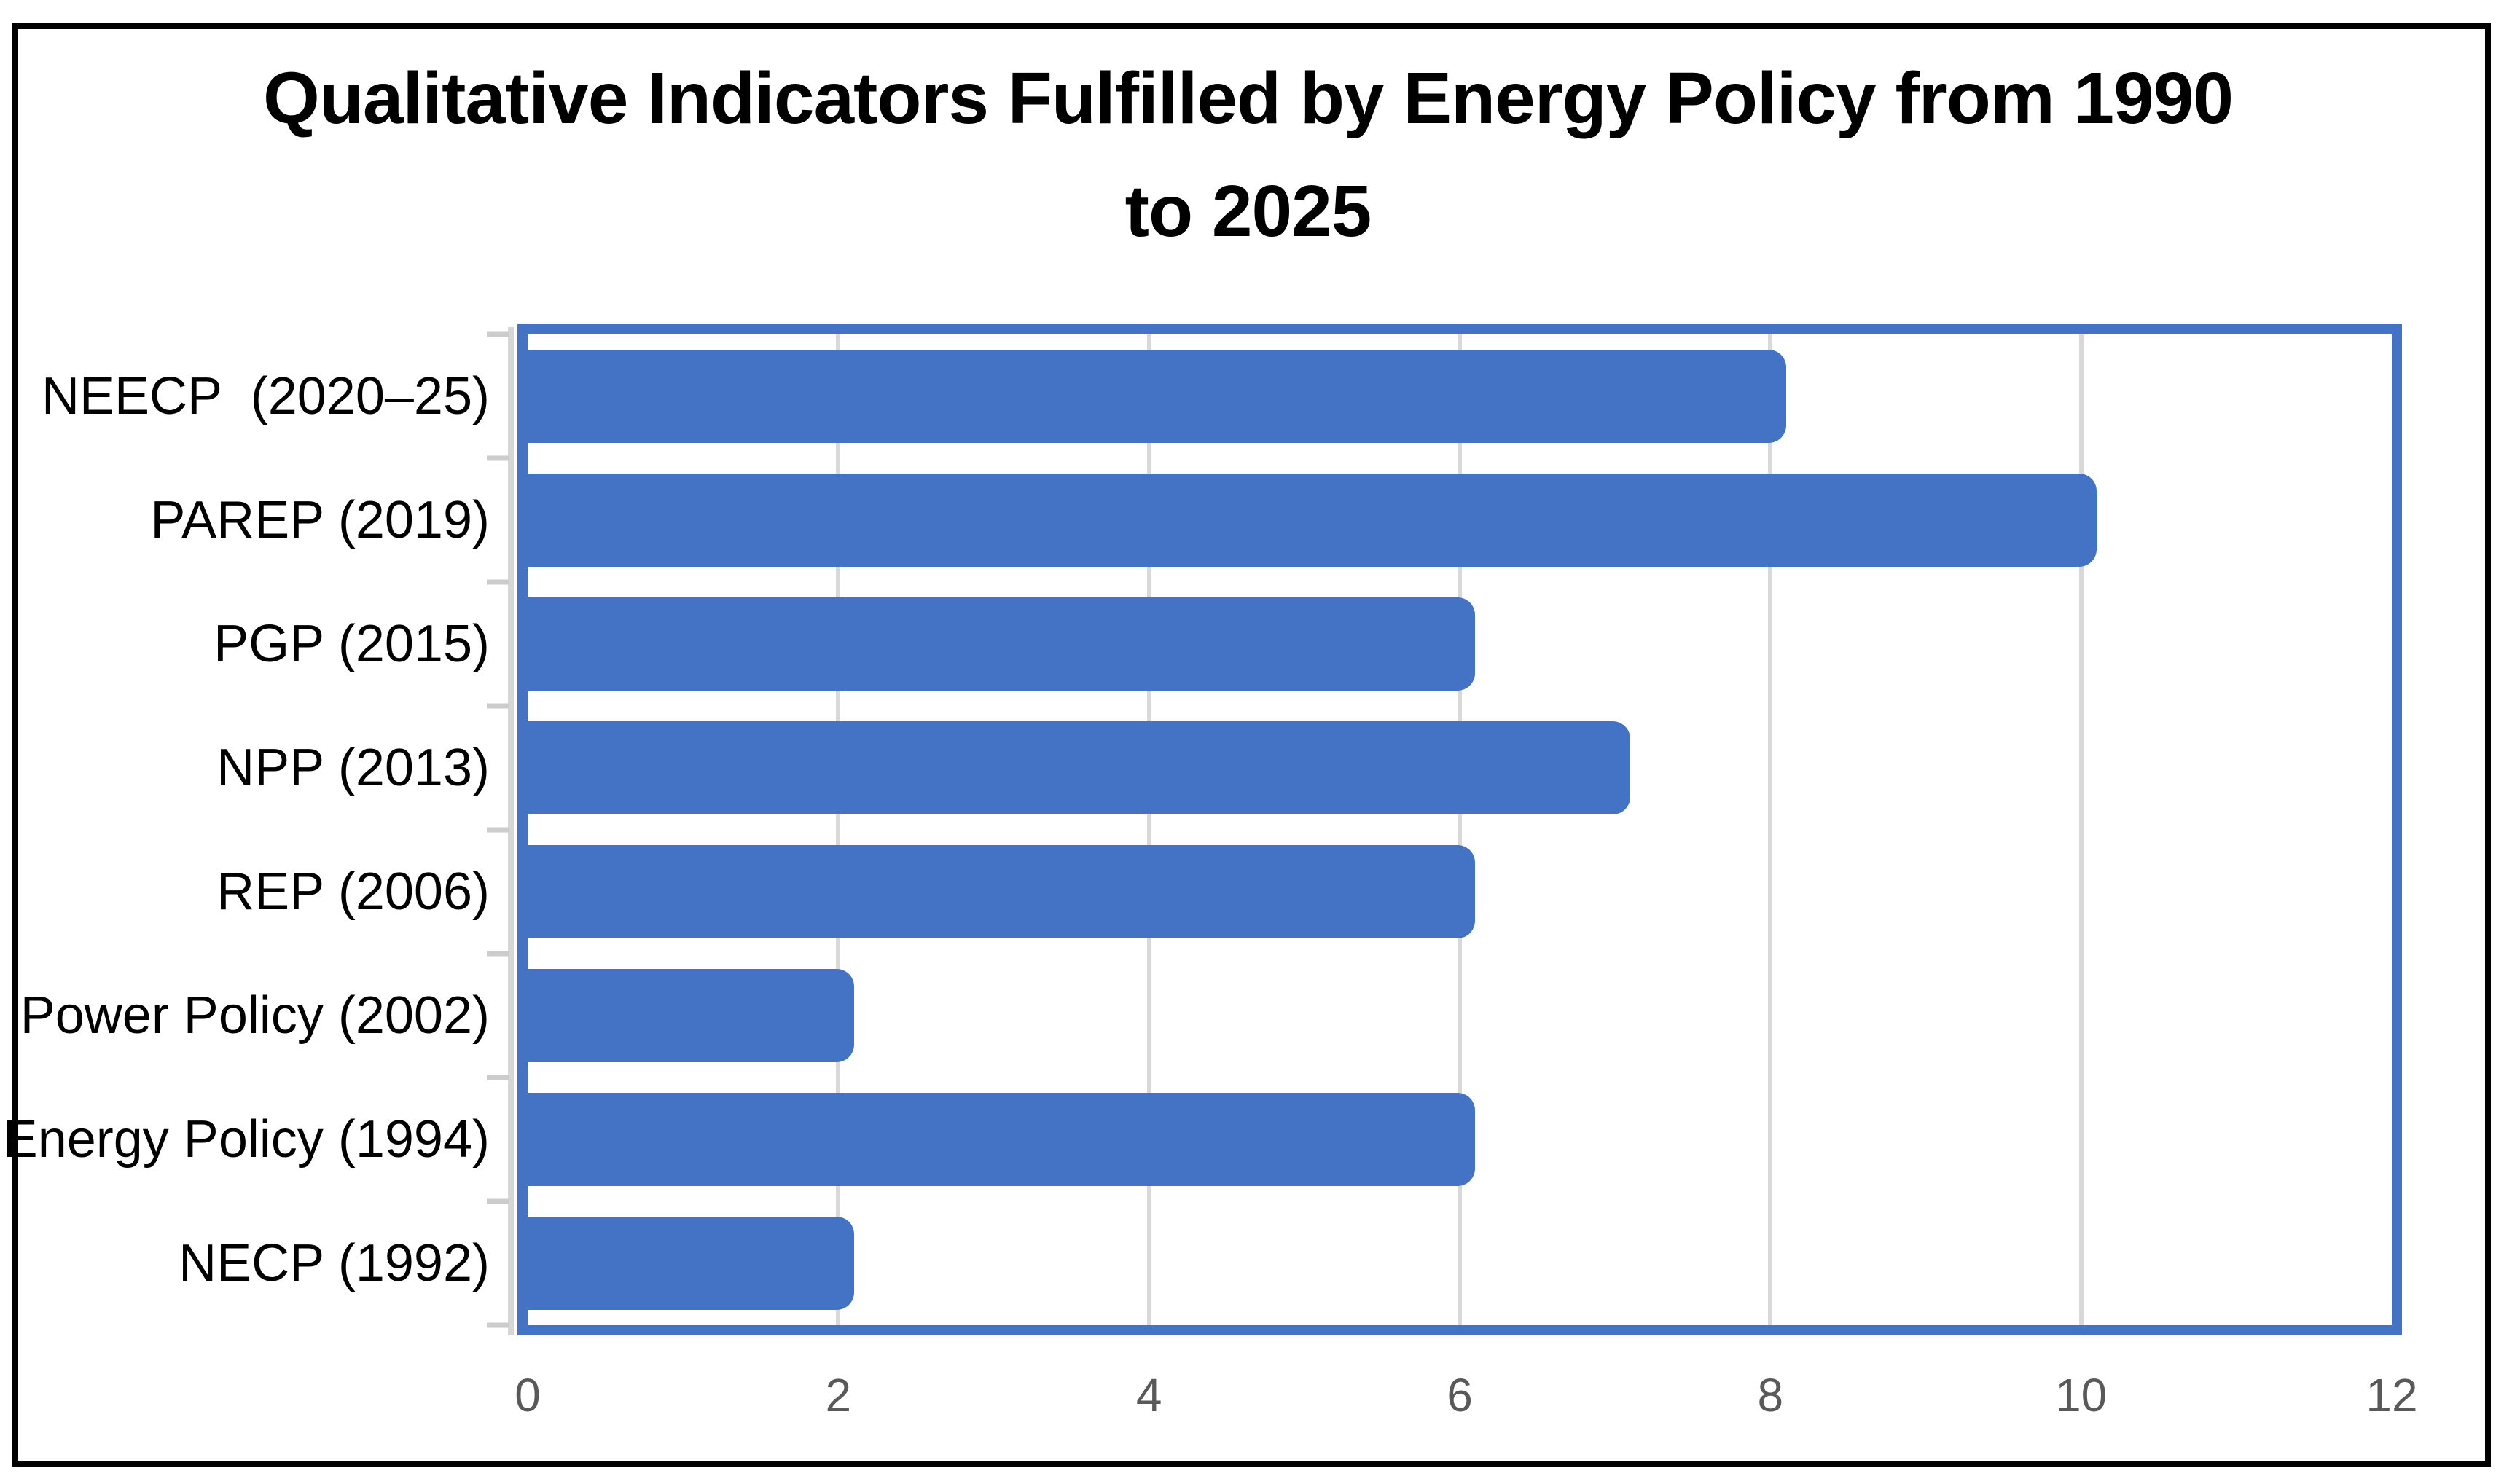  Describe the element at coordinates (353, 768) in the screenshot. I see `category-label: NPP (2013)` at that location.